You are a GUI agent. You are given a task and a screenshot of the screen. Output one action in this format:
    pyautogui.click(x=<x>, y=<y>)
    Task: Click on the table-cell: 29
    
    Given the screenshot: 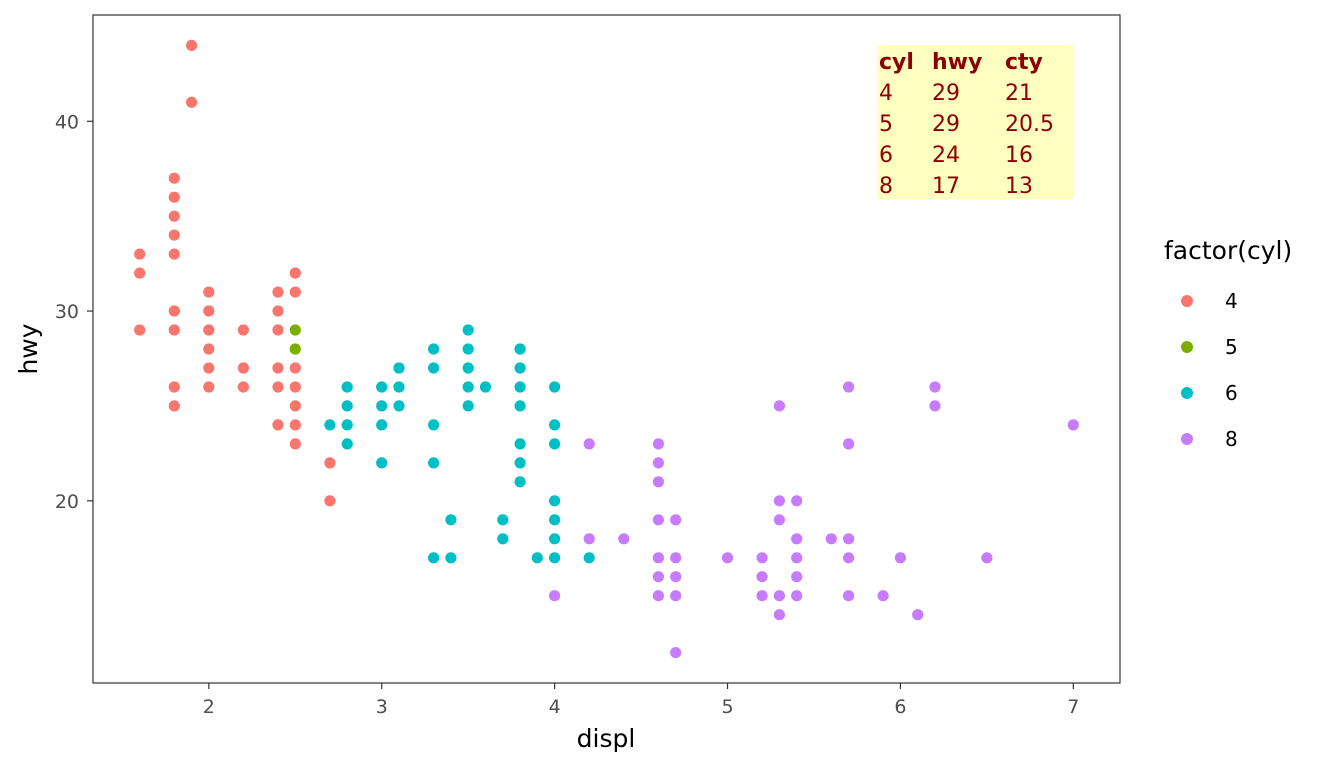 What is the action you would take?
    pyautogui.click(x=946, y=124)
    